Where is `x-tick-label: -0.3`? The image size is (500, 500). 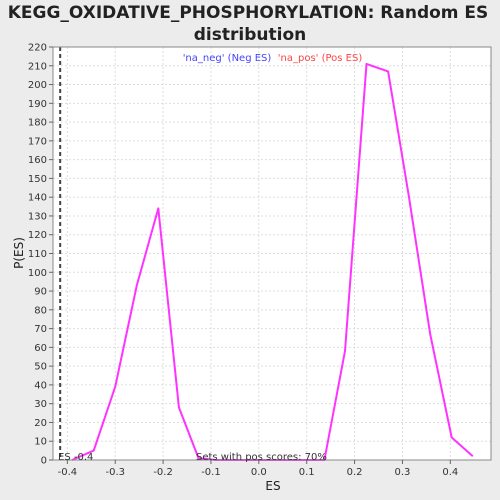
x-tick-label: -0.3 is located at coordinates (115, 472).